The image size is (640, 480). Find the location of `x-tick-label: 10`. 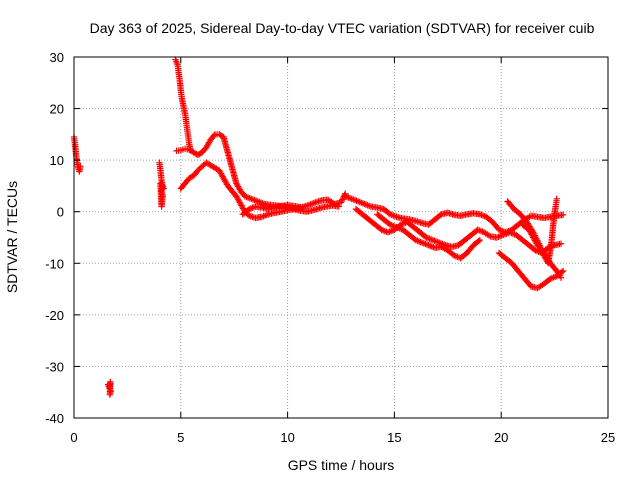

x-tick-label: 10 is located at coordinates (287, 437).